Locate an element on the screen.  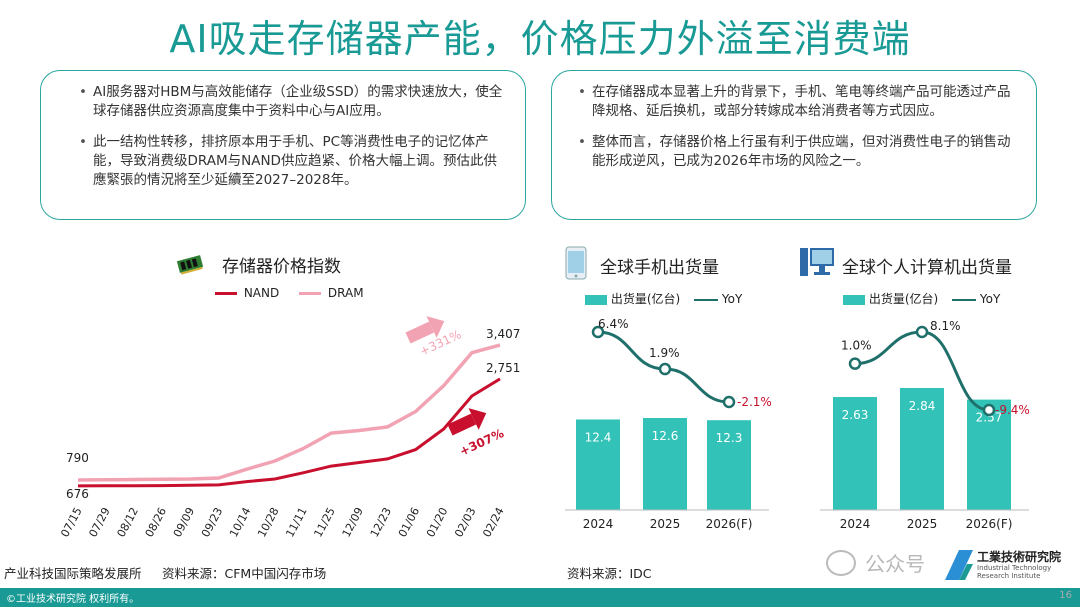
itri-logo-sub2: Research Institute is located at coordinates (1009, 576).